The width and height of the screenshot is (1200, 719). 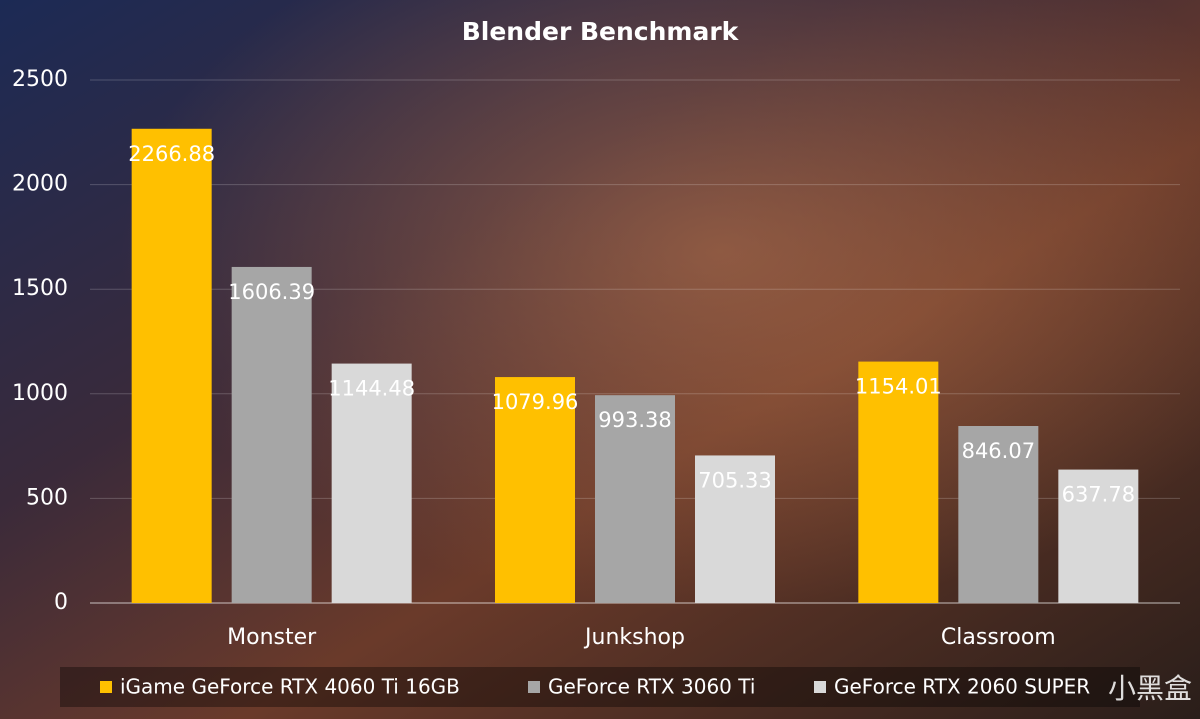 What do you see at coordinates (898, 387) in the screenshot?
I see `data-label: 1154.01` at bounding box center [898, 387].